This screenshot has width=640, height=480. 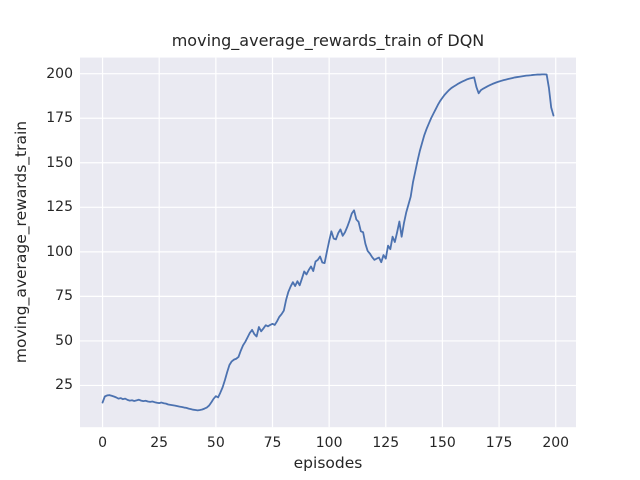 I want to click on y-tick-label: 75, so click(x=64, y=296).